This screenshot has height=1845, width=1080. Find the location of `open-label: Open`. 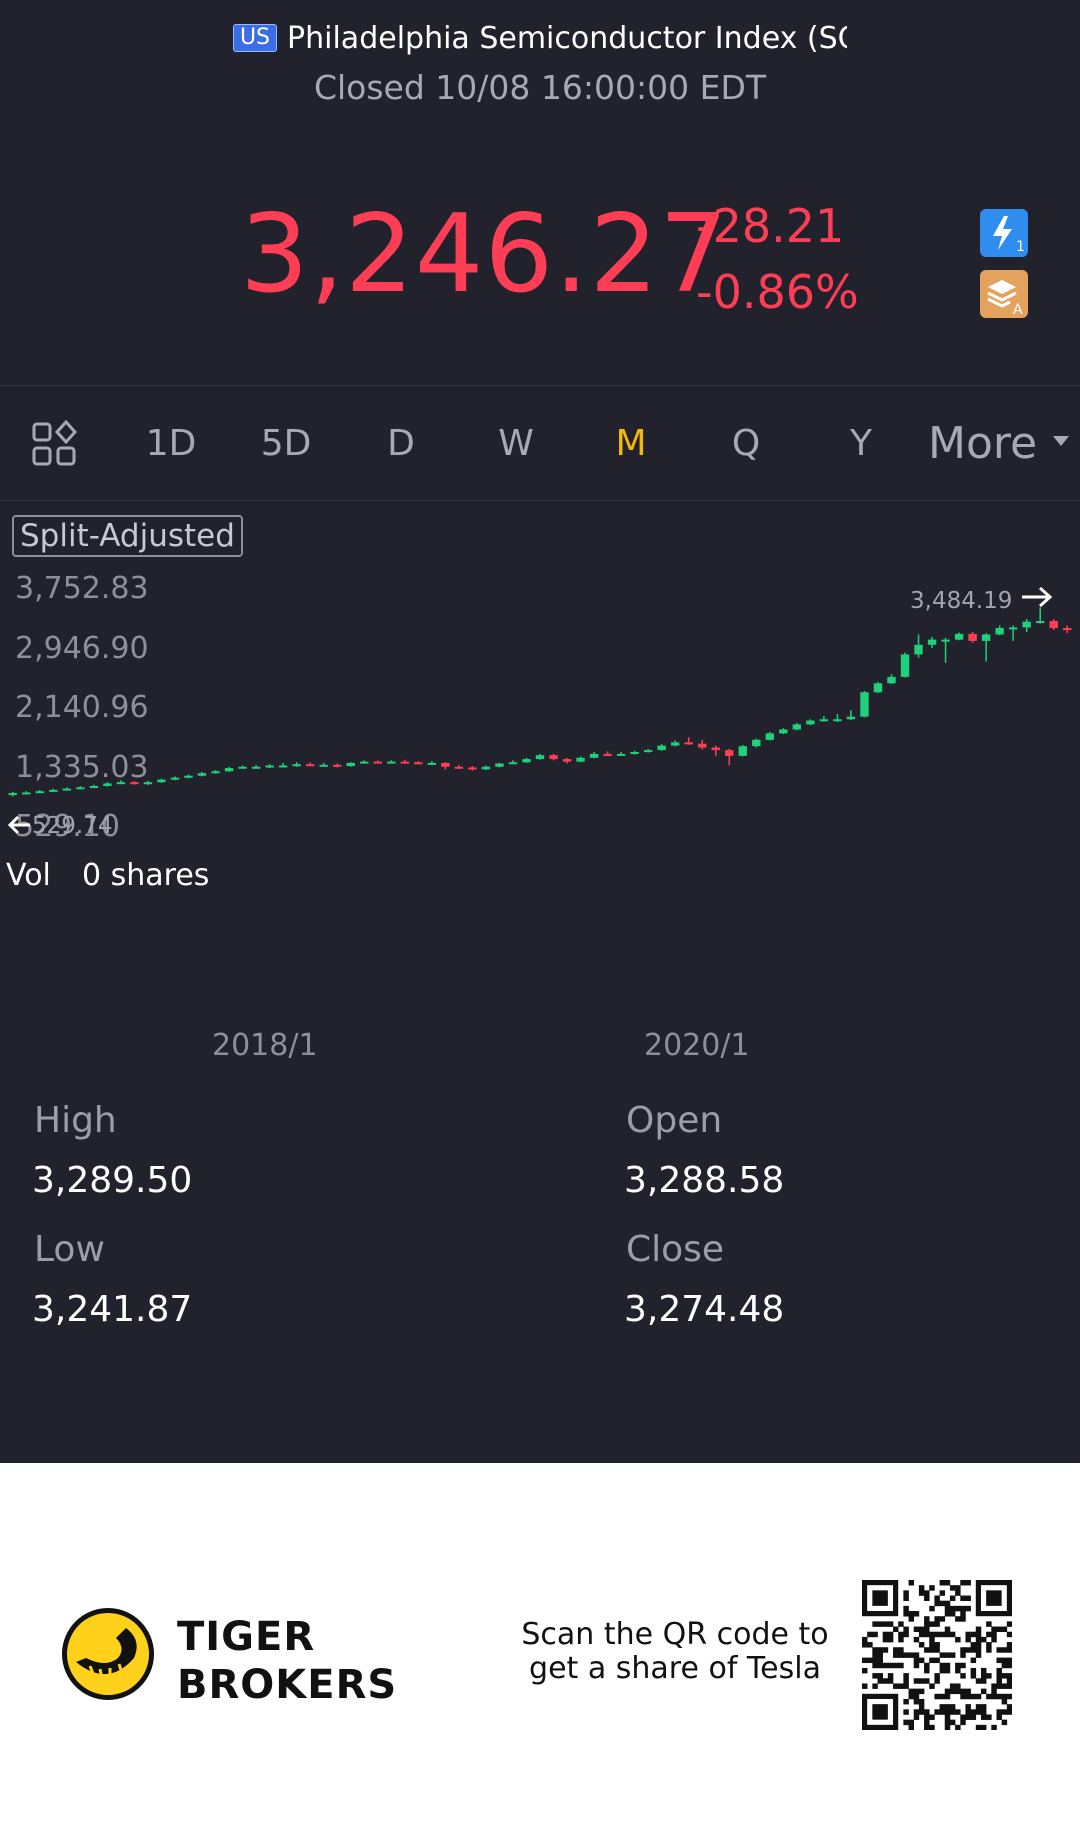

open-label: Open is located at coordinates (674, 1120).